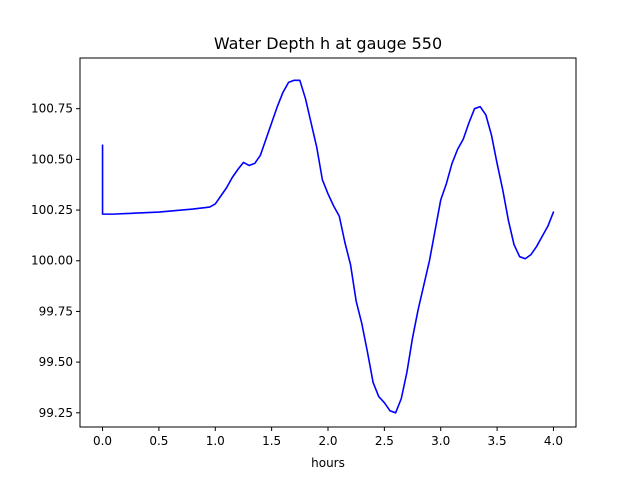 The image size is (640, 480). Describe the element at coordinates (384, 441) in the screenshot. I see `x-tick-label: 2.5` at that location.